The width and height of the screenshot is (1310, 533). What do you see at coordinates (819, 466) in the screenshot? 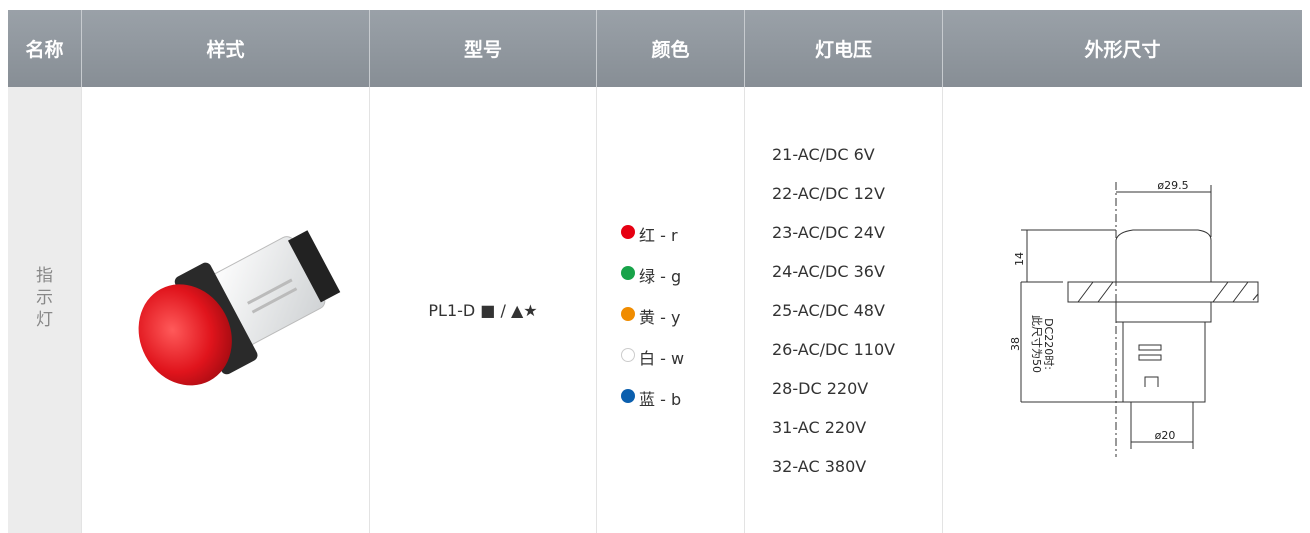
I see `voltage-item: 32-AC 380V` at bounding box center [819, 466].